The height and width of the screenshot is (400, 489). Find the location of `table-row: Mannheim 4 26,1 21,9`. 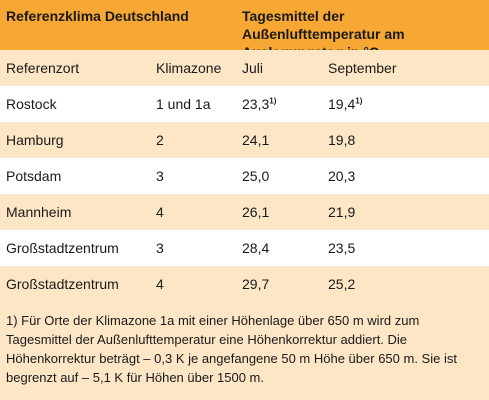

table-row: Mannheim 4 26,1 21,9 is located at coordinates (244, 212).